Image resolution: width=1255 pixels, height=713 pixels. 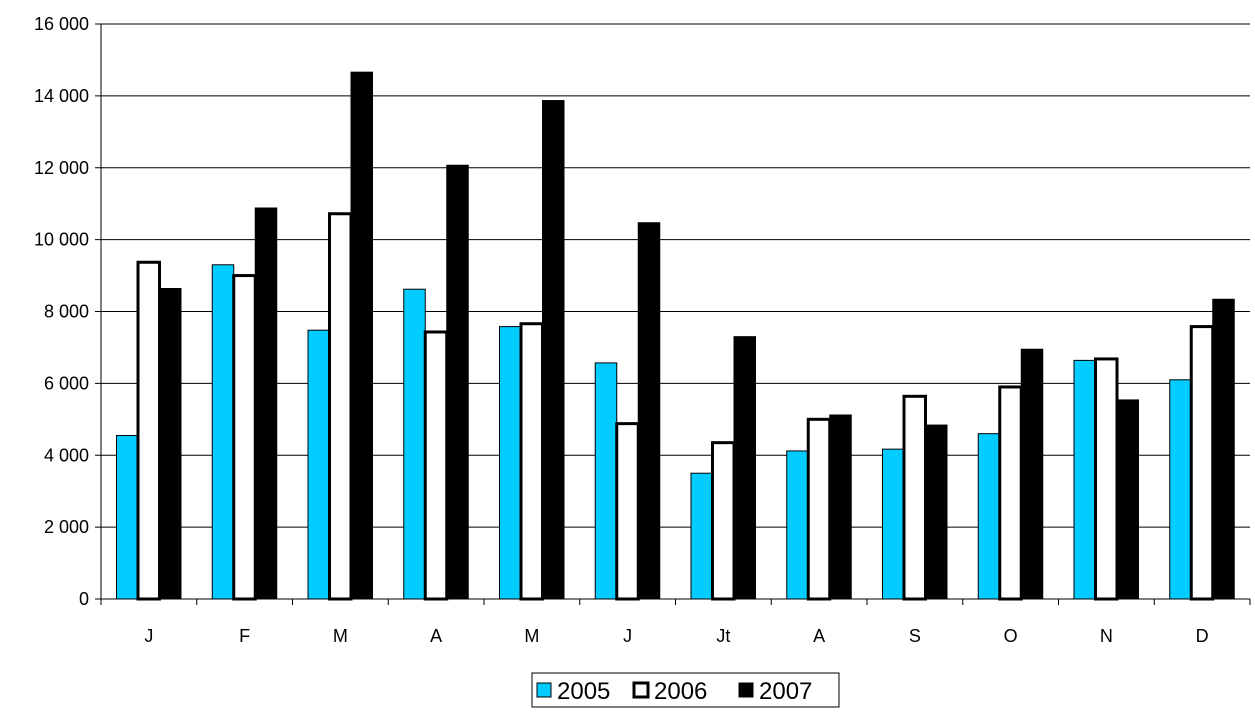 What do you see at coordinates (66, 455) in the screenshot?
I see `y-tick-label: 4 000` at bounding box center [66, 455].